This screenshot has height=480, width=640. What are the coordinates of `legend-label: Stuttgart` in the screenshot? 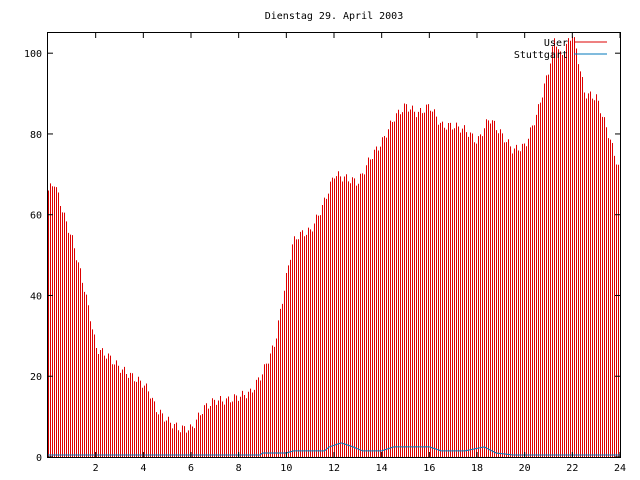 It's located at (541, 55).